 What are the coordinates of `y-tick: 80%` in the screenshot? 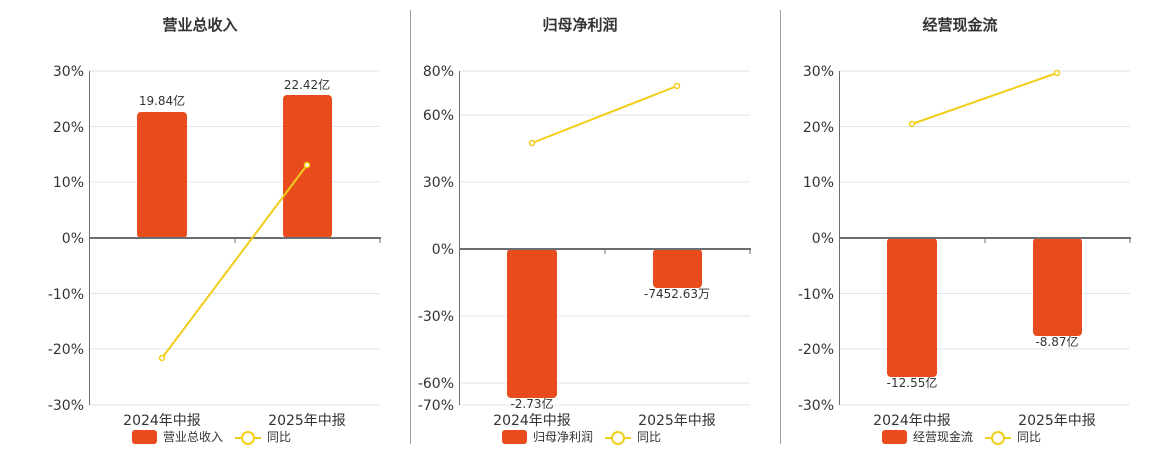 It's located at (438, 72).